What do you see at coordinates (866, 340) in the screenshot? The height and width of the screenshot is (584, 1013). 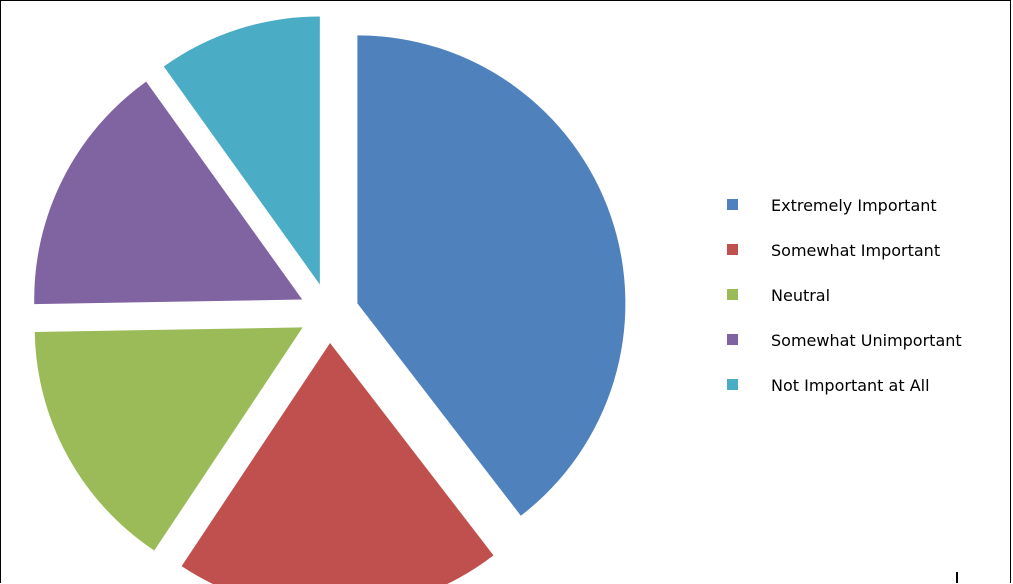 I see `legend-label: Somewhat Unimportant` at bounding box center [866, 340].